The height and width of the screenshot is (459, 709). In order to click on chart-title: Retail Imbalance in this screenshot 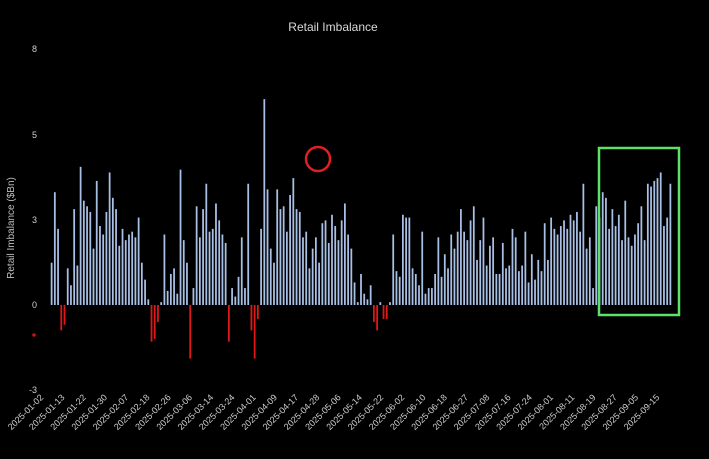, I will do `click(333, 27)`.